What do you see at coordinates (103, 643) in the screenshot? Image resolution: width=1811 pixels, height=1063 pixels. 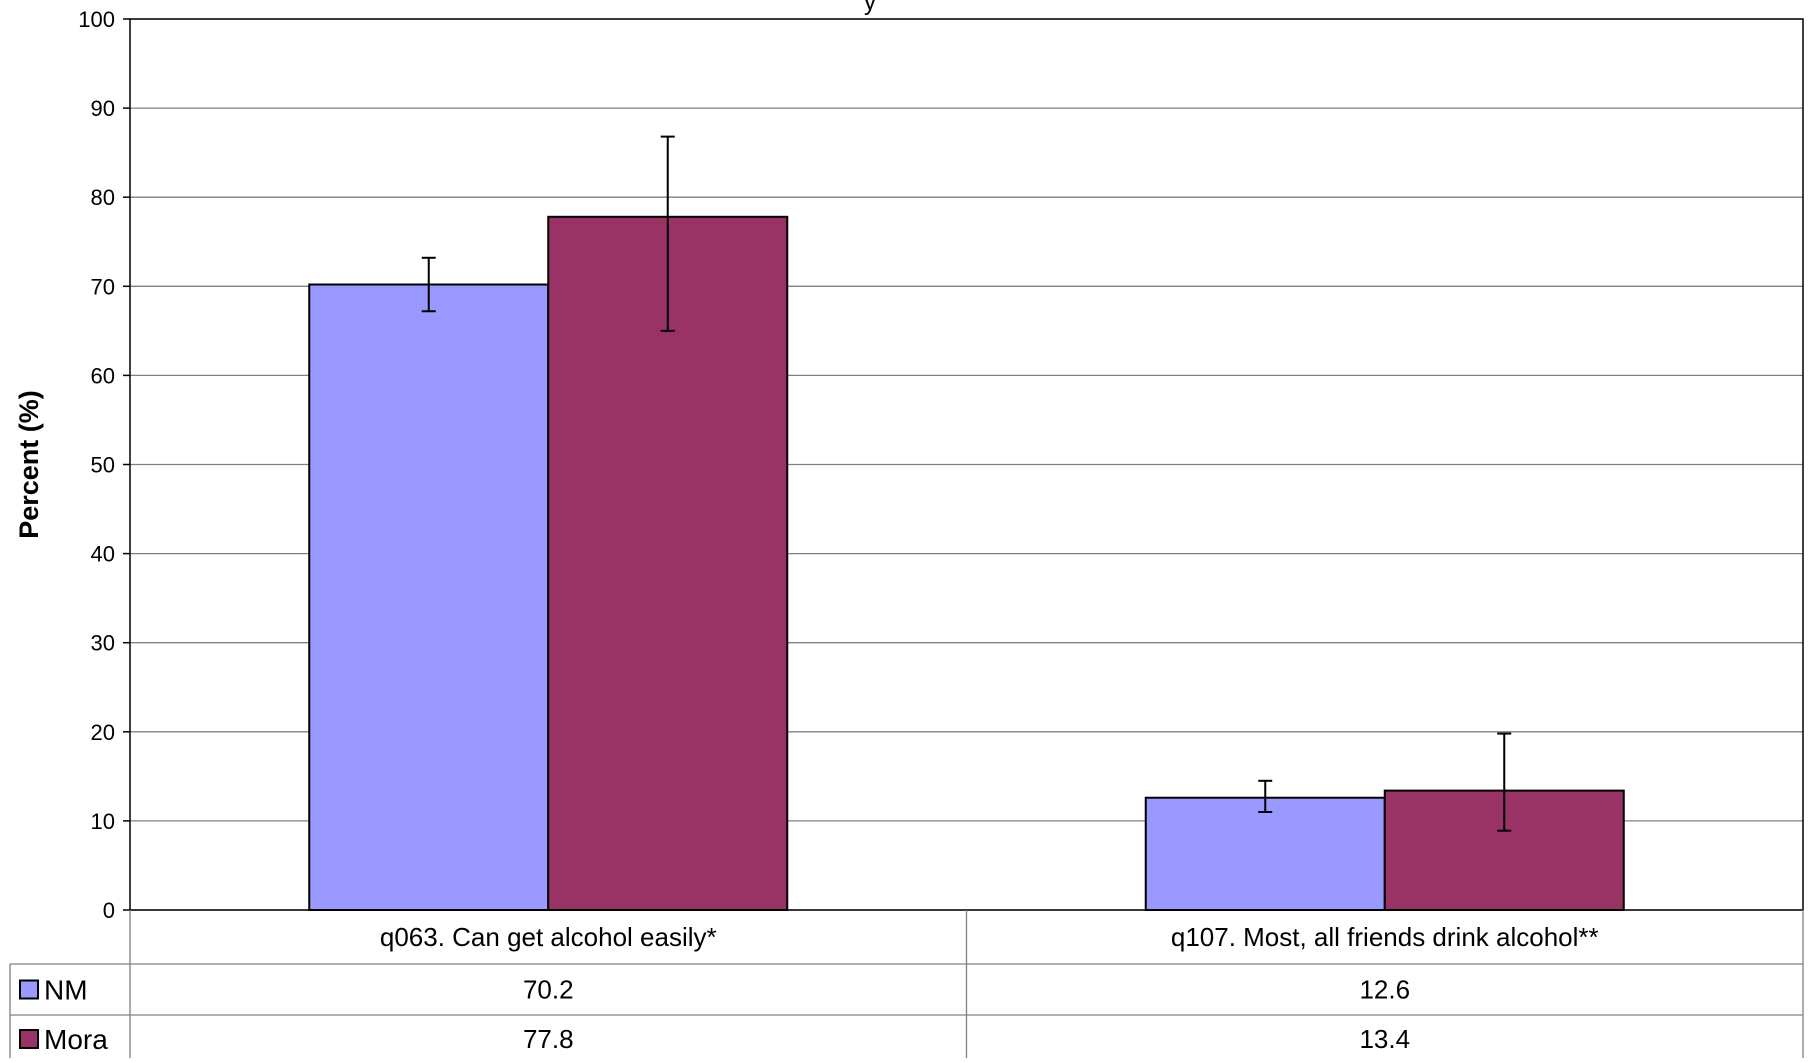 I see `y-tick-label: 30` at bounding box center [103, 643].